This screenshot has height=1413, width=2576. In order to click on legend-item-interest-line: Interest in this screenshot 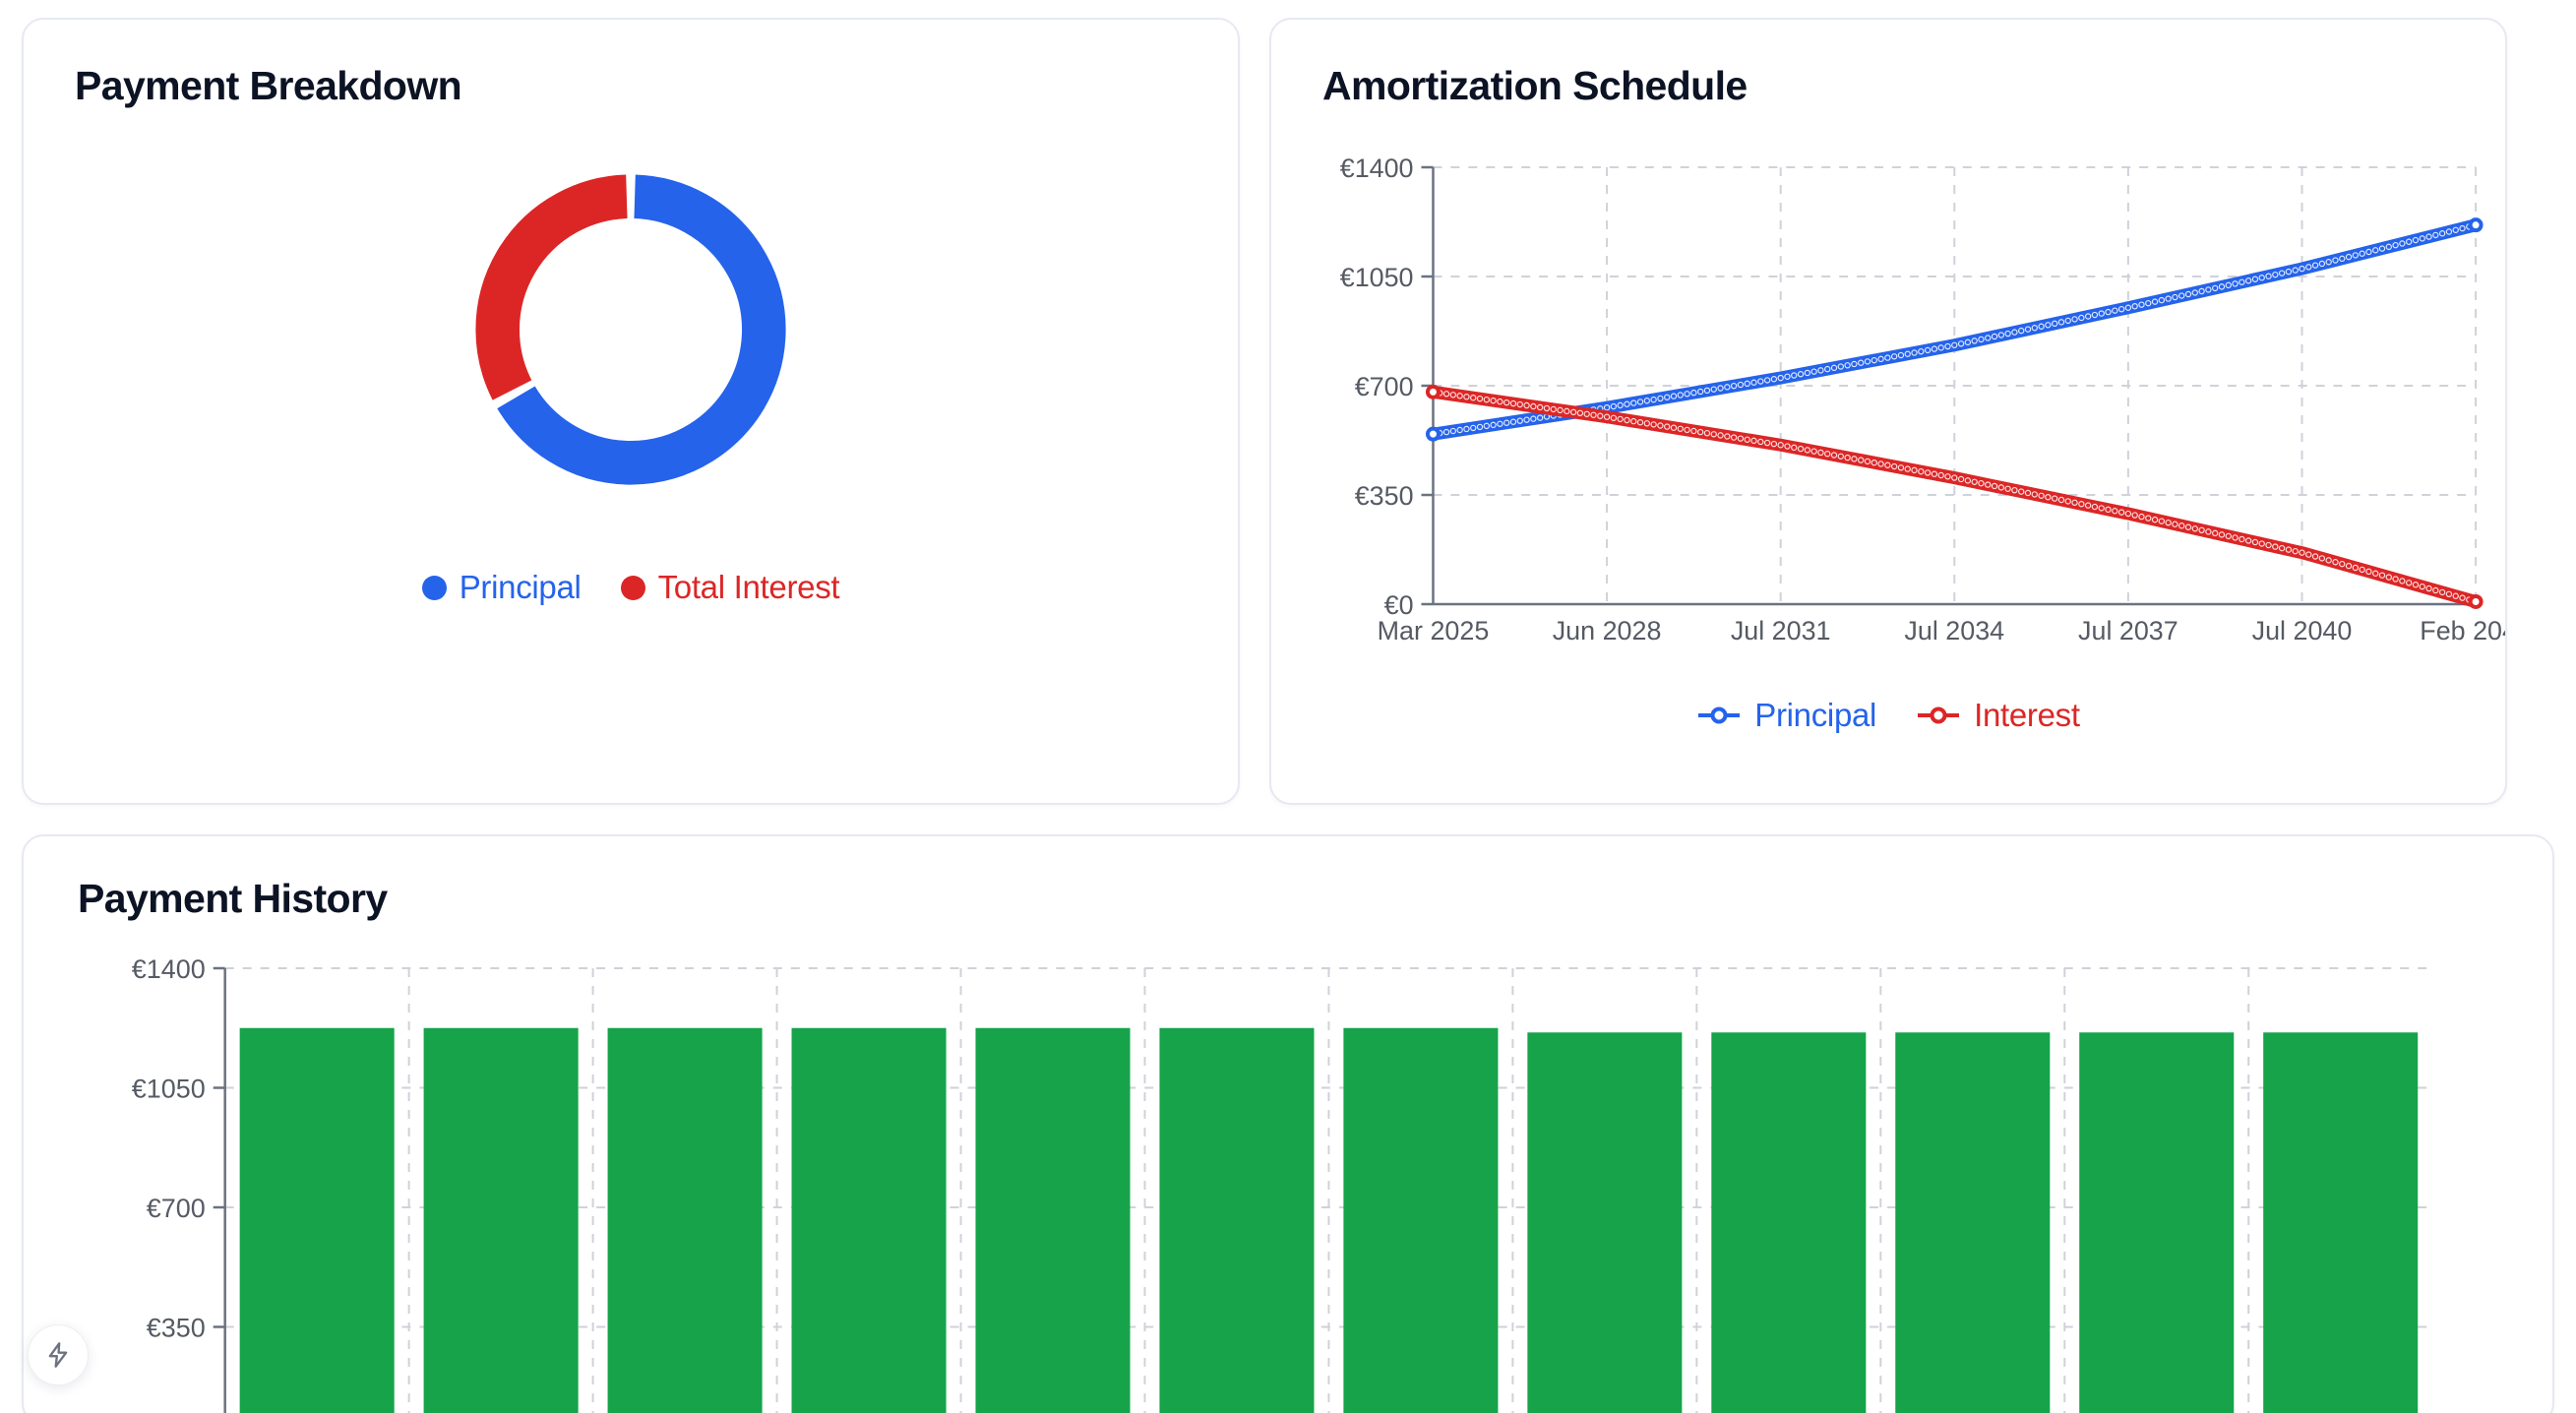, I will do `click(1998, 715)`.